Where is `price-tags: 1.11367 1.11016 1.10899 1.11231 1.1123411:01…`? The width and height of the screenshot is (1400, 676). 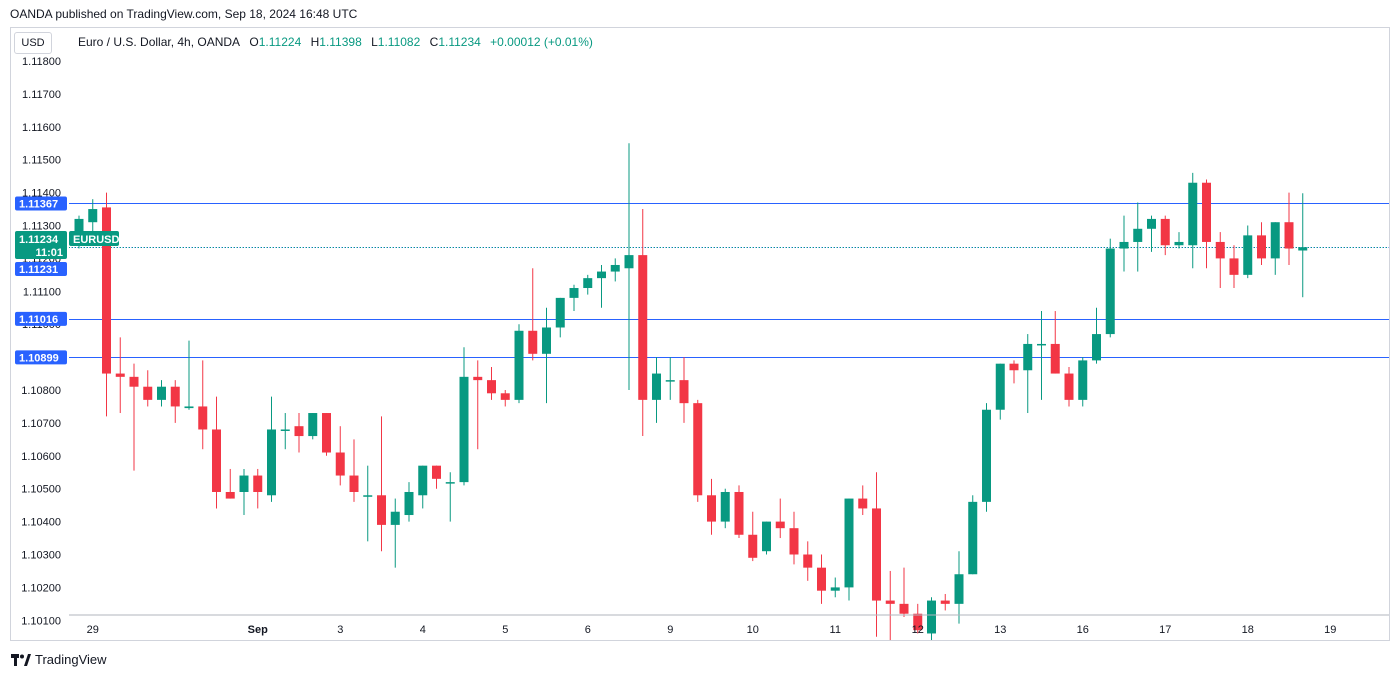
price-tags: 1.11367 1.11016 1.10899 1.11231 1.1123411:01… is located at coordinates (67, 280).